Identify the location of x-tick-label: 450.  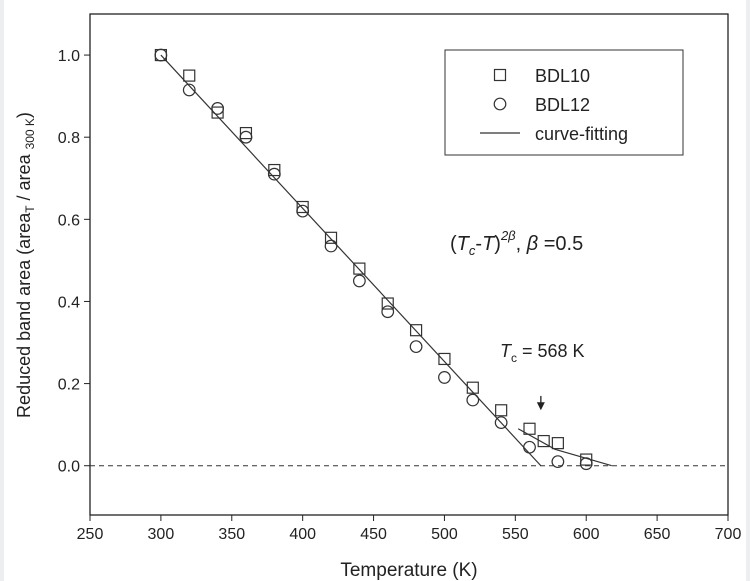
(373, 534).